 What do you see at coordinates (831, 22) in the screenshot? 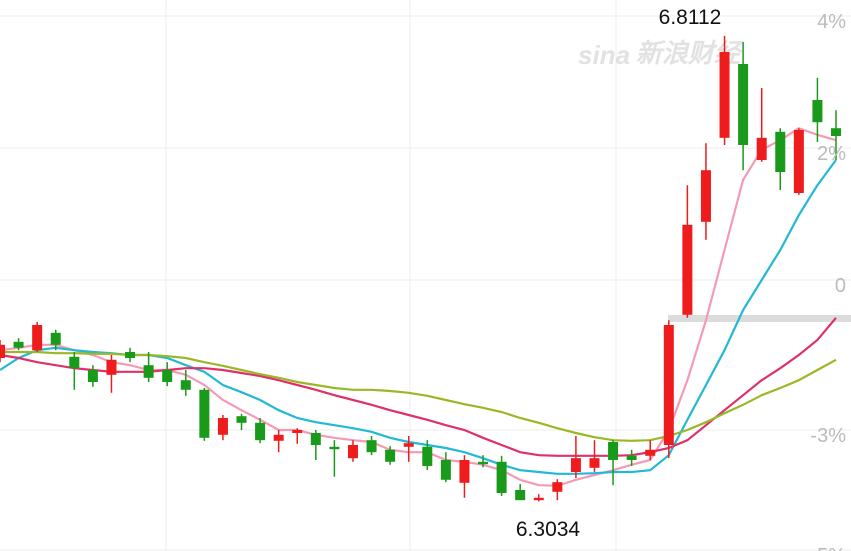
I see `y-tick-label: 4%` at bounding box center [831, 22].